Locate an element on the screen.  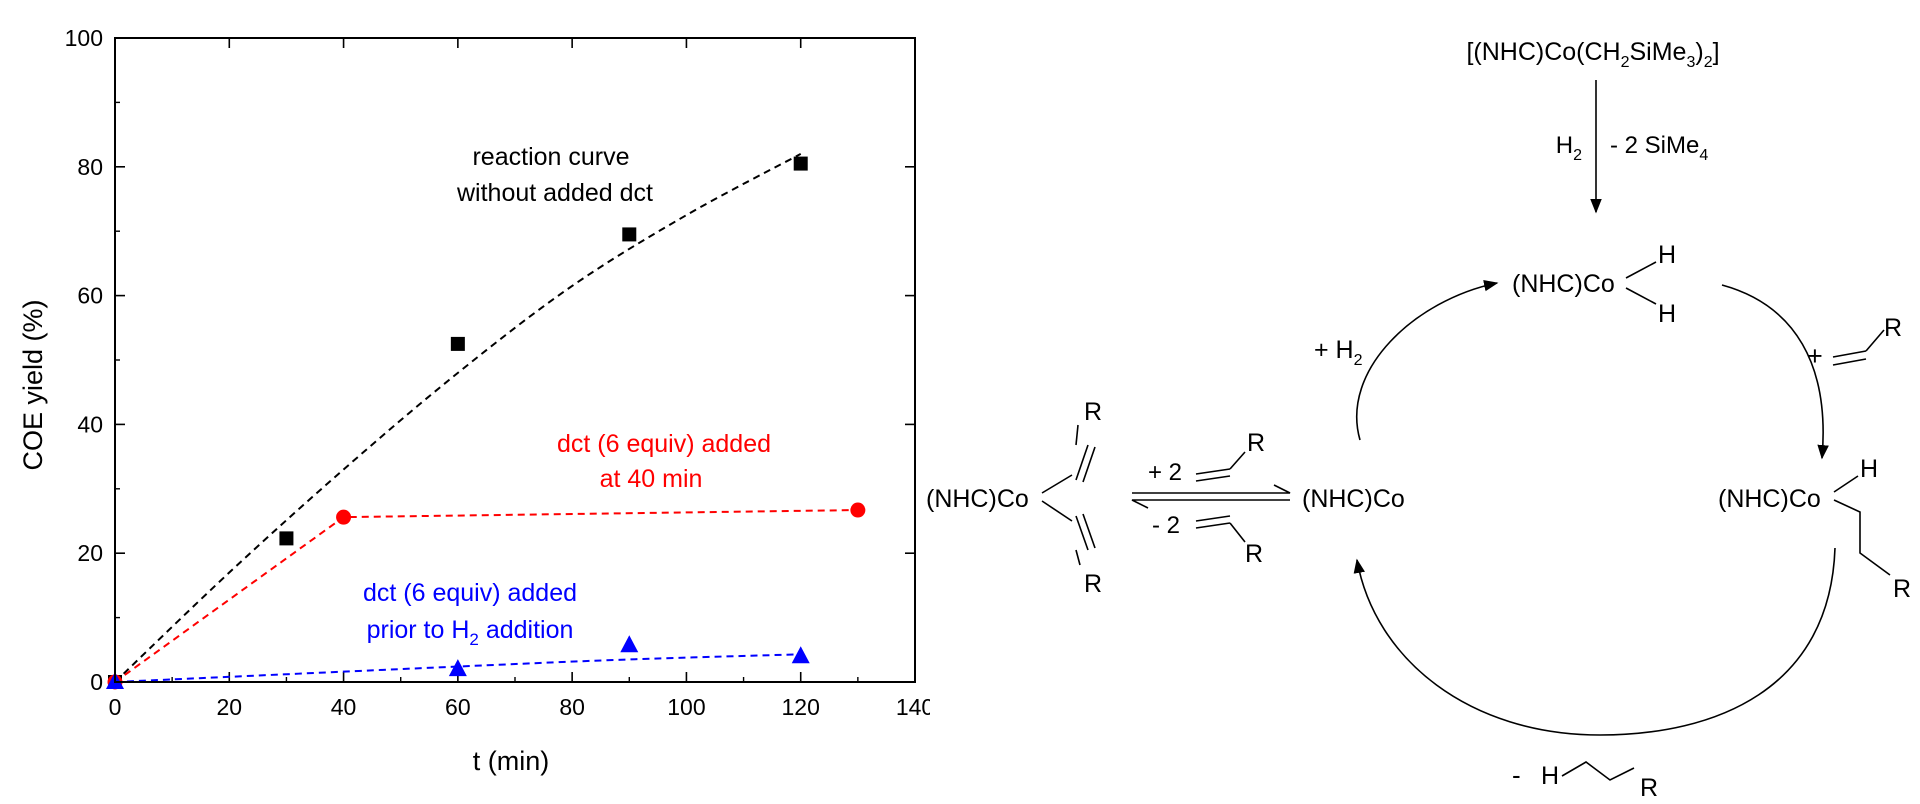
x-tick-label: 120 is located at coordinates (801, 707).